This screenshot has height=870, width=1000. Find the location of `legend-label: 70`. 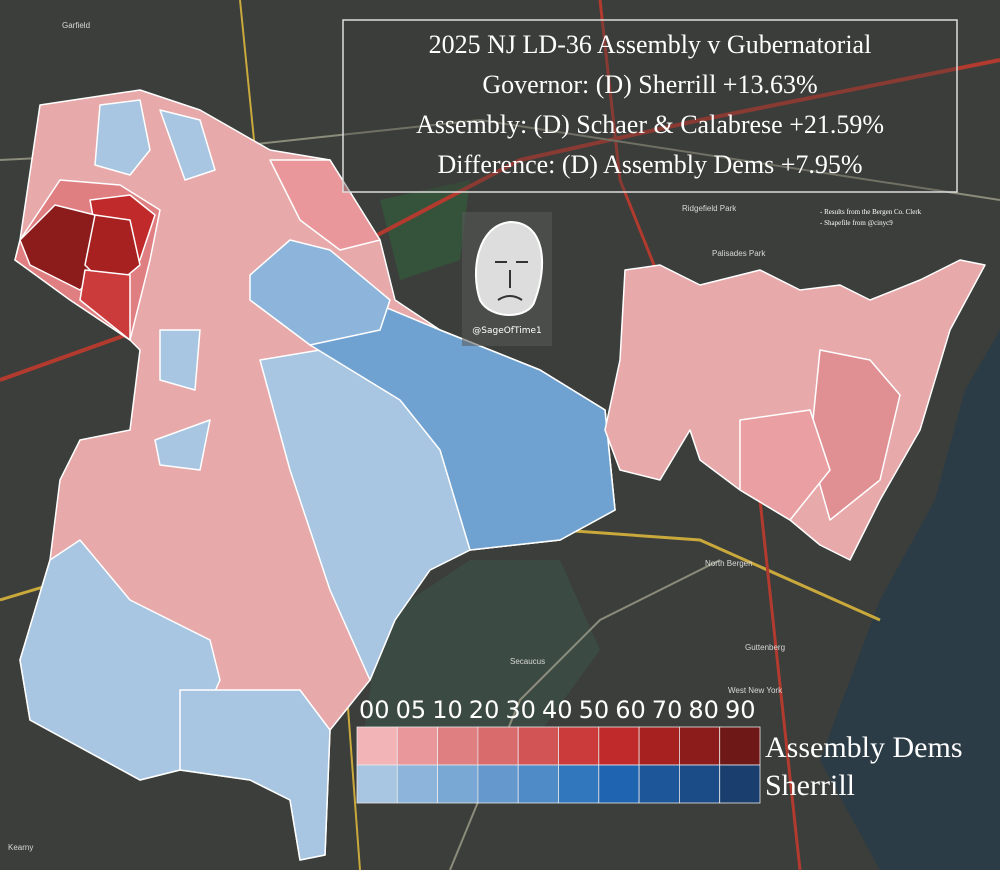

legend-label: 70 is located at coordinates (667, 710).